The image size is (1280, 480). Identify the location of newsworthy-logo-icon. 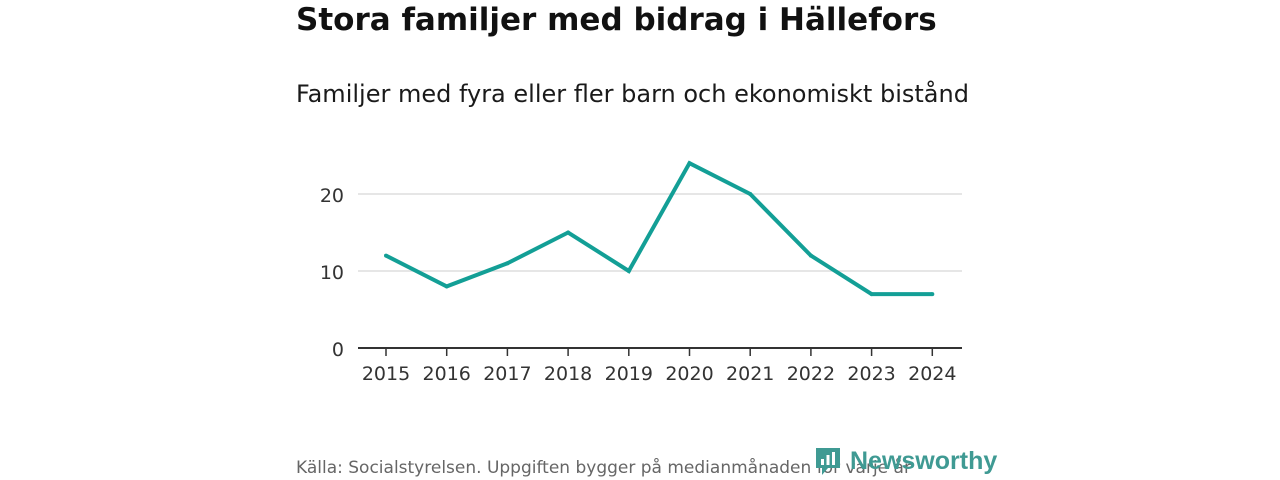
(828, 461).